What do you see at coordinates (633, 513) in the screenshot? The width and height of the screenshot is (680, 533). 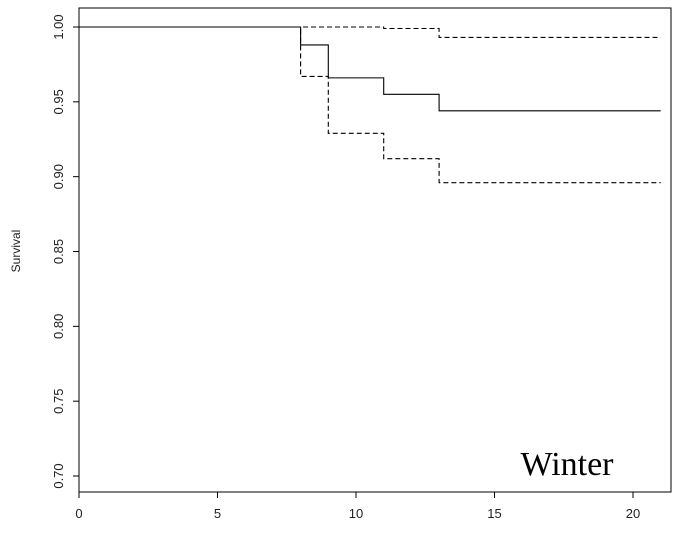 I see `x-tick-label: 20` at bounding box center [633, 513].